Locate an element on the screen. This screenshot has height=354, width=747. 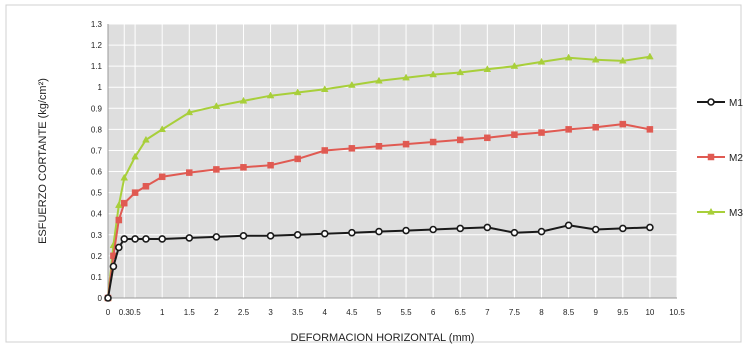
y-tick-label: 0.4 is located at coordinates (97, 214).